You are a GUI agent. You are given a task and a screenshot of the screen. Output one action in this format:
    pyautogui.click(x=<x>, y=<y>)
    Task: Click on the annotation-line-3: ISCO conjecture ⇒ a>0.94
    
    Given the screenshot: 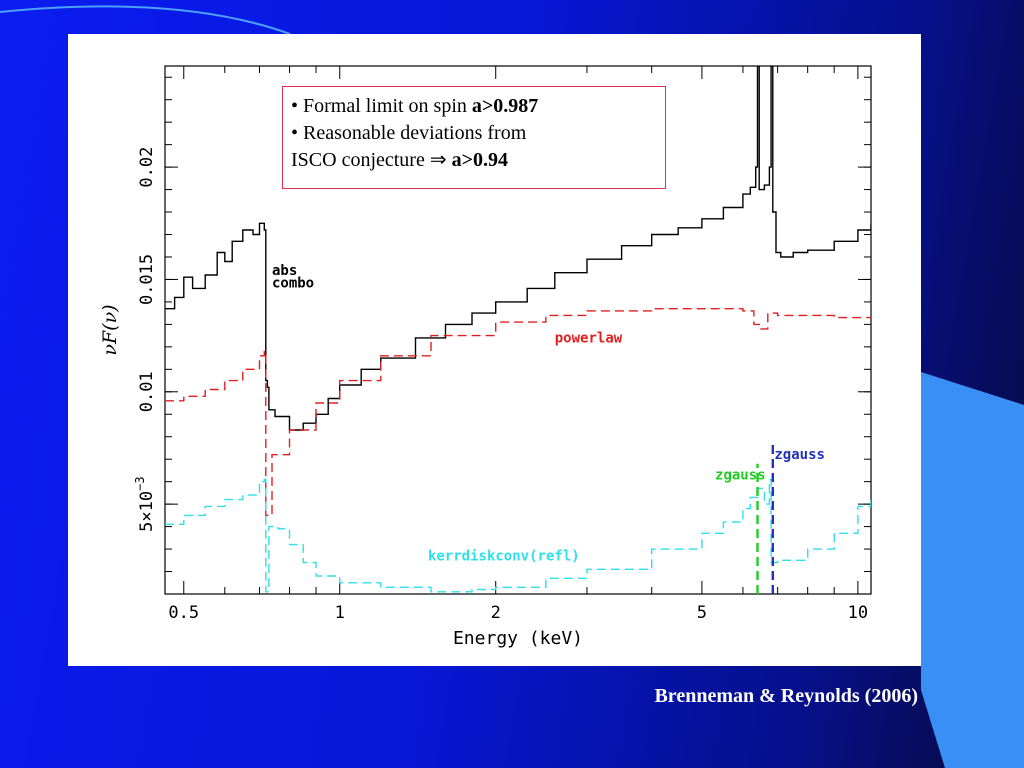 What is the action you would take?
    pyautogui.click(x=400, y=160)
    